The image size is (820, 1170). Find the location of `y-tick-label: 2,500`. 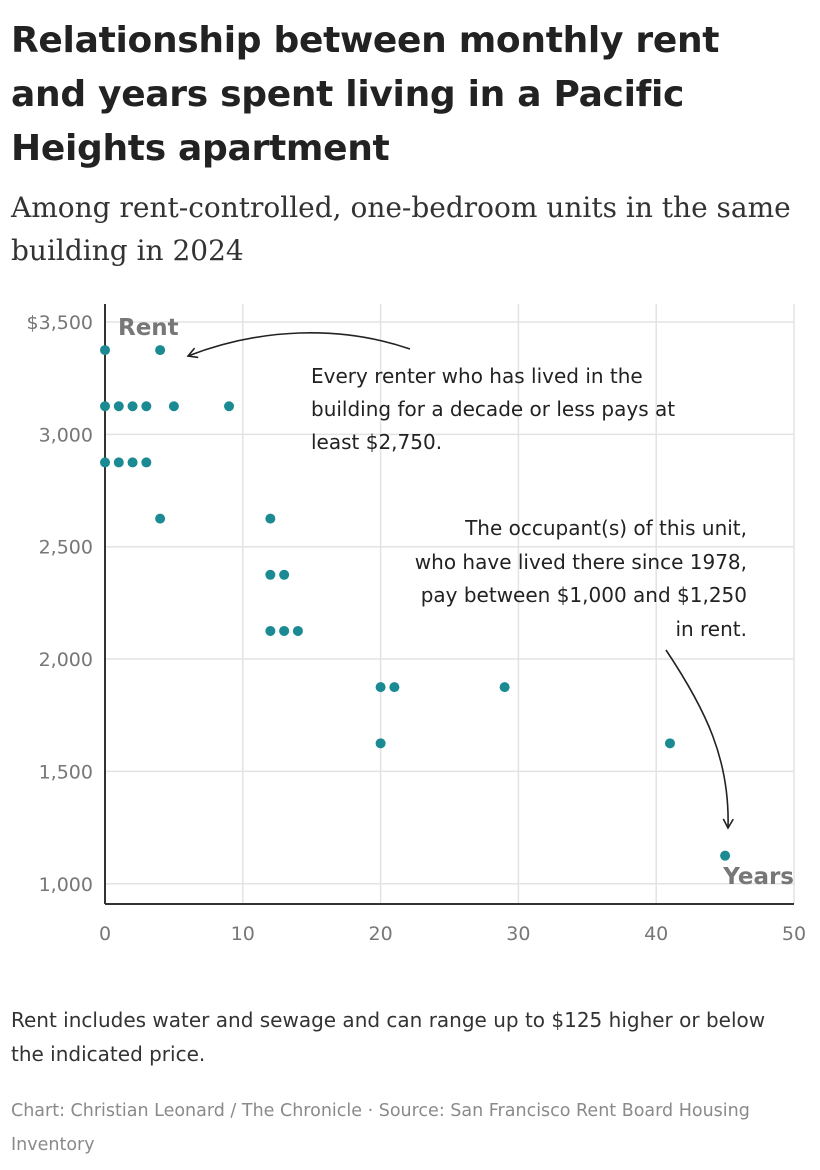

y-tick-label: 2,500 is located at coordinates (66, 548).